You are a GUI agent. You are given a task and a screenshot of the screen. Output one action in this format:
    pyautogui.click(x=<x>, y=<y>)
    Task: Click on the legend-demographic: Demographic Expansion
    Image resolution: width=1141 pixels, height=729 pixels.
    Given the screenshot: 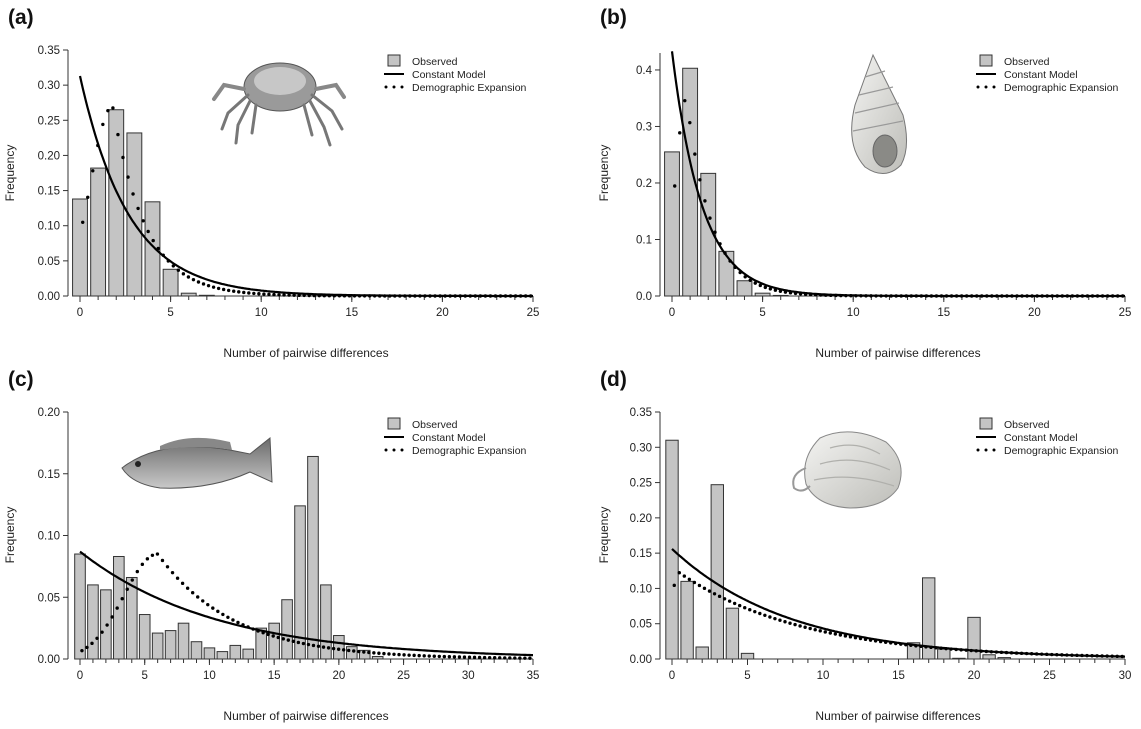 What is the action you would take?
    pyautogui.click(x=469, y=451)
    